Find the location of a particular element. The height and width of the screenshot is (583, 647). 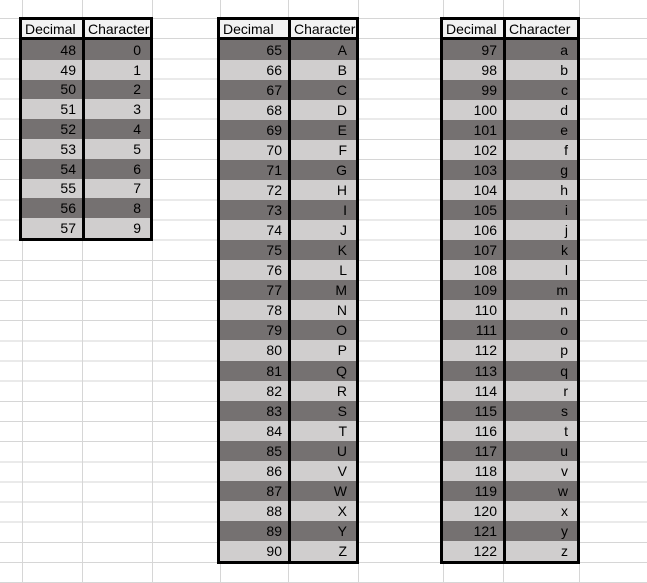

decimal-cell: 110 is located at coordinates (474, 310).